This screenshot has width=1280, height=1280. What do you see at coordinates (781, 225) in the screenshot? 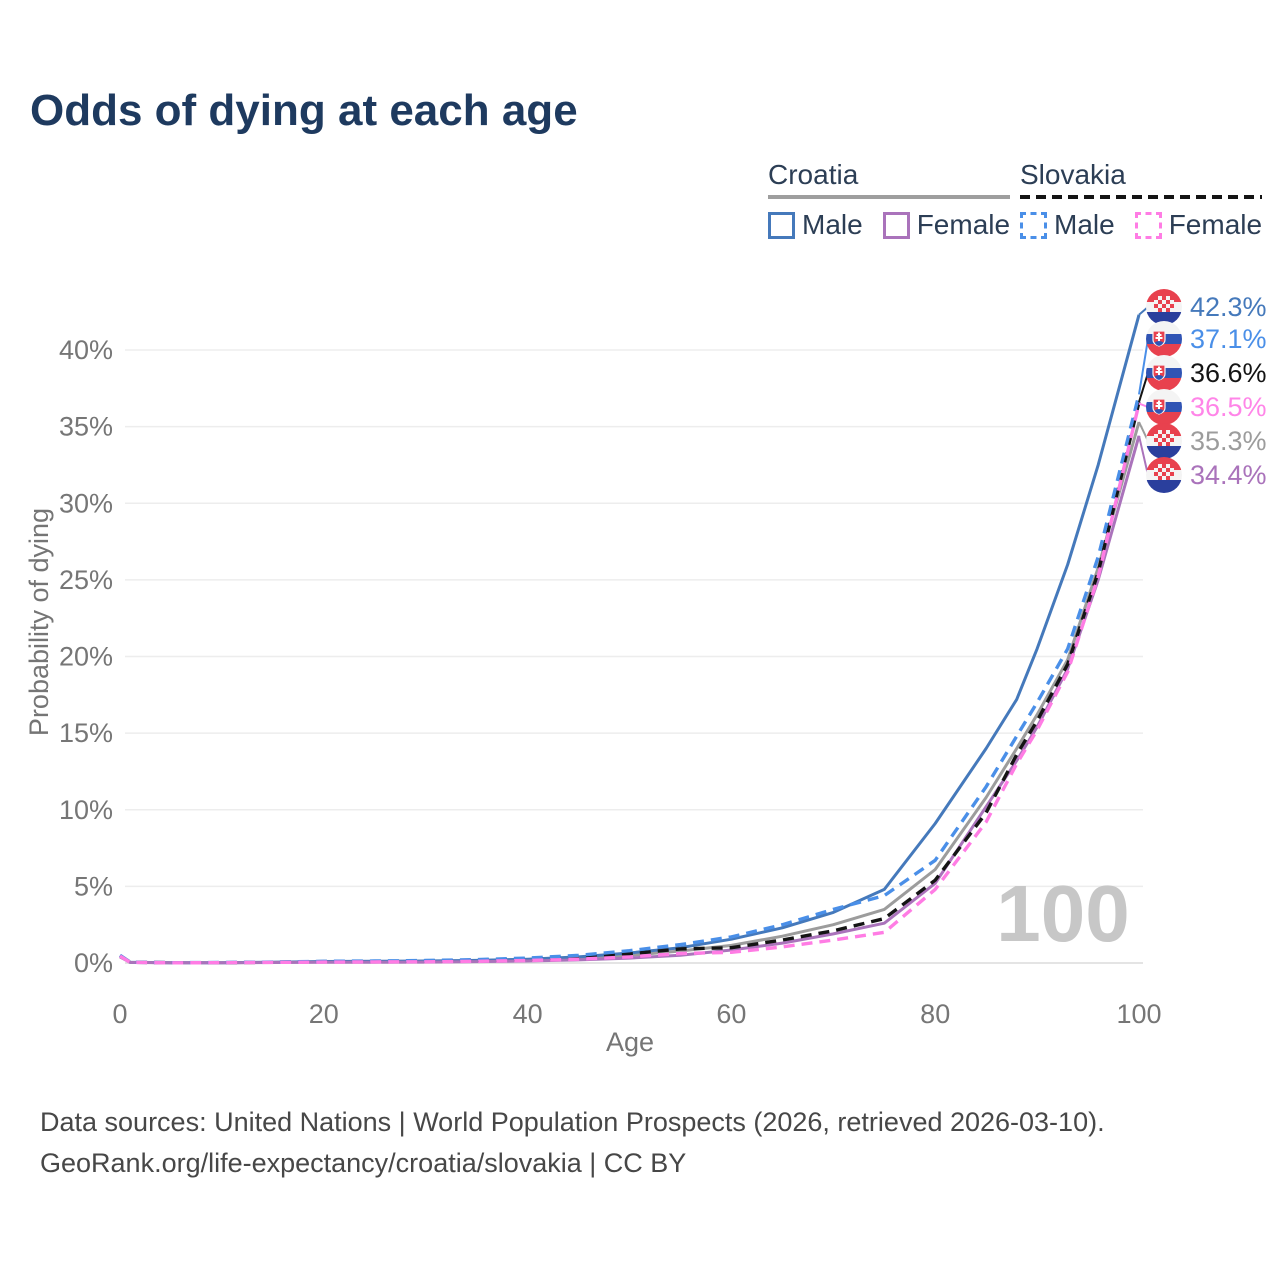
I see `croatia-male-swatch-icon` at bounding box center [781, 225].